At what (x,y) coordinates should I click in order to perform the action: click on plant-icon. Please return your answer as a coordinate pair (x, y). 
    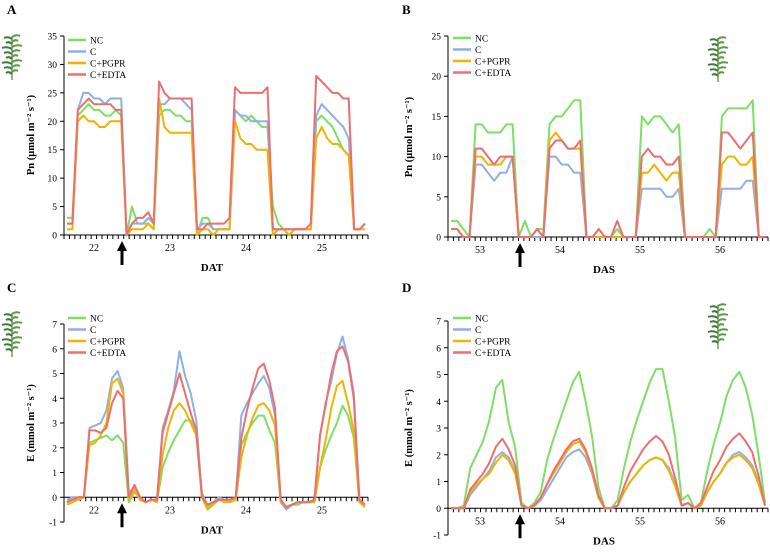
    Looking at the image, I should click on (718, 326).